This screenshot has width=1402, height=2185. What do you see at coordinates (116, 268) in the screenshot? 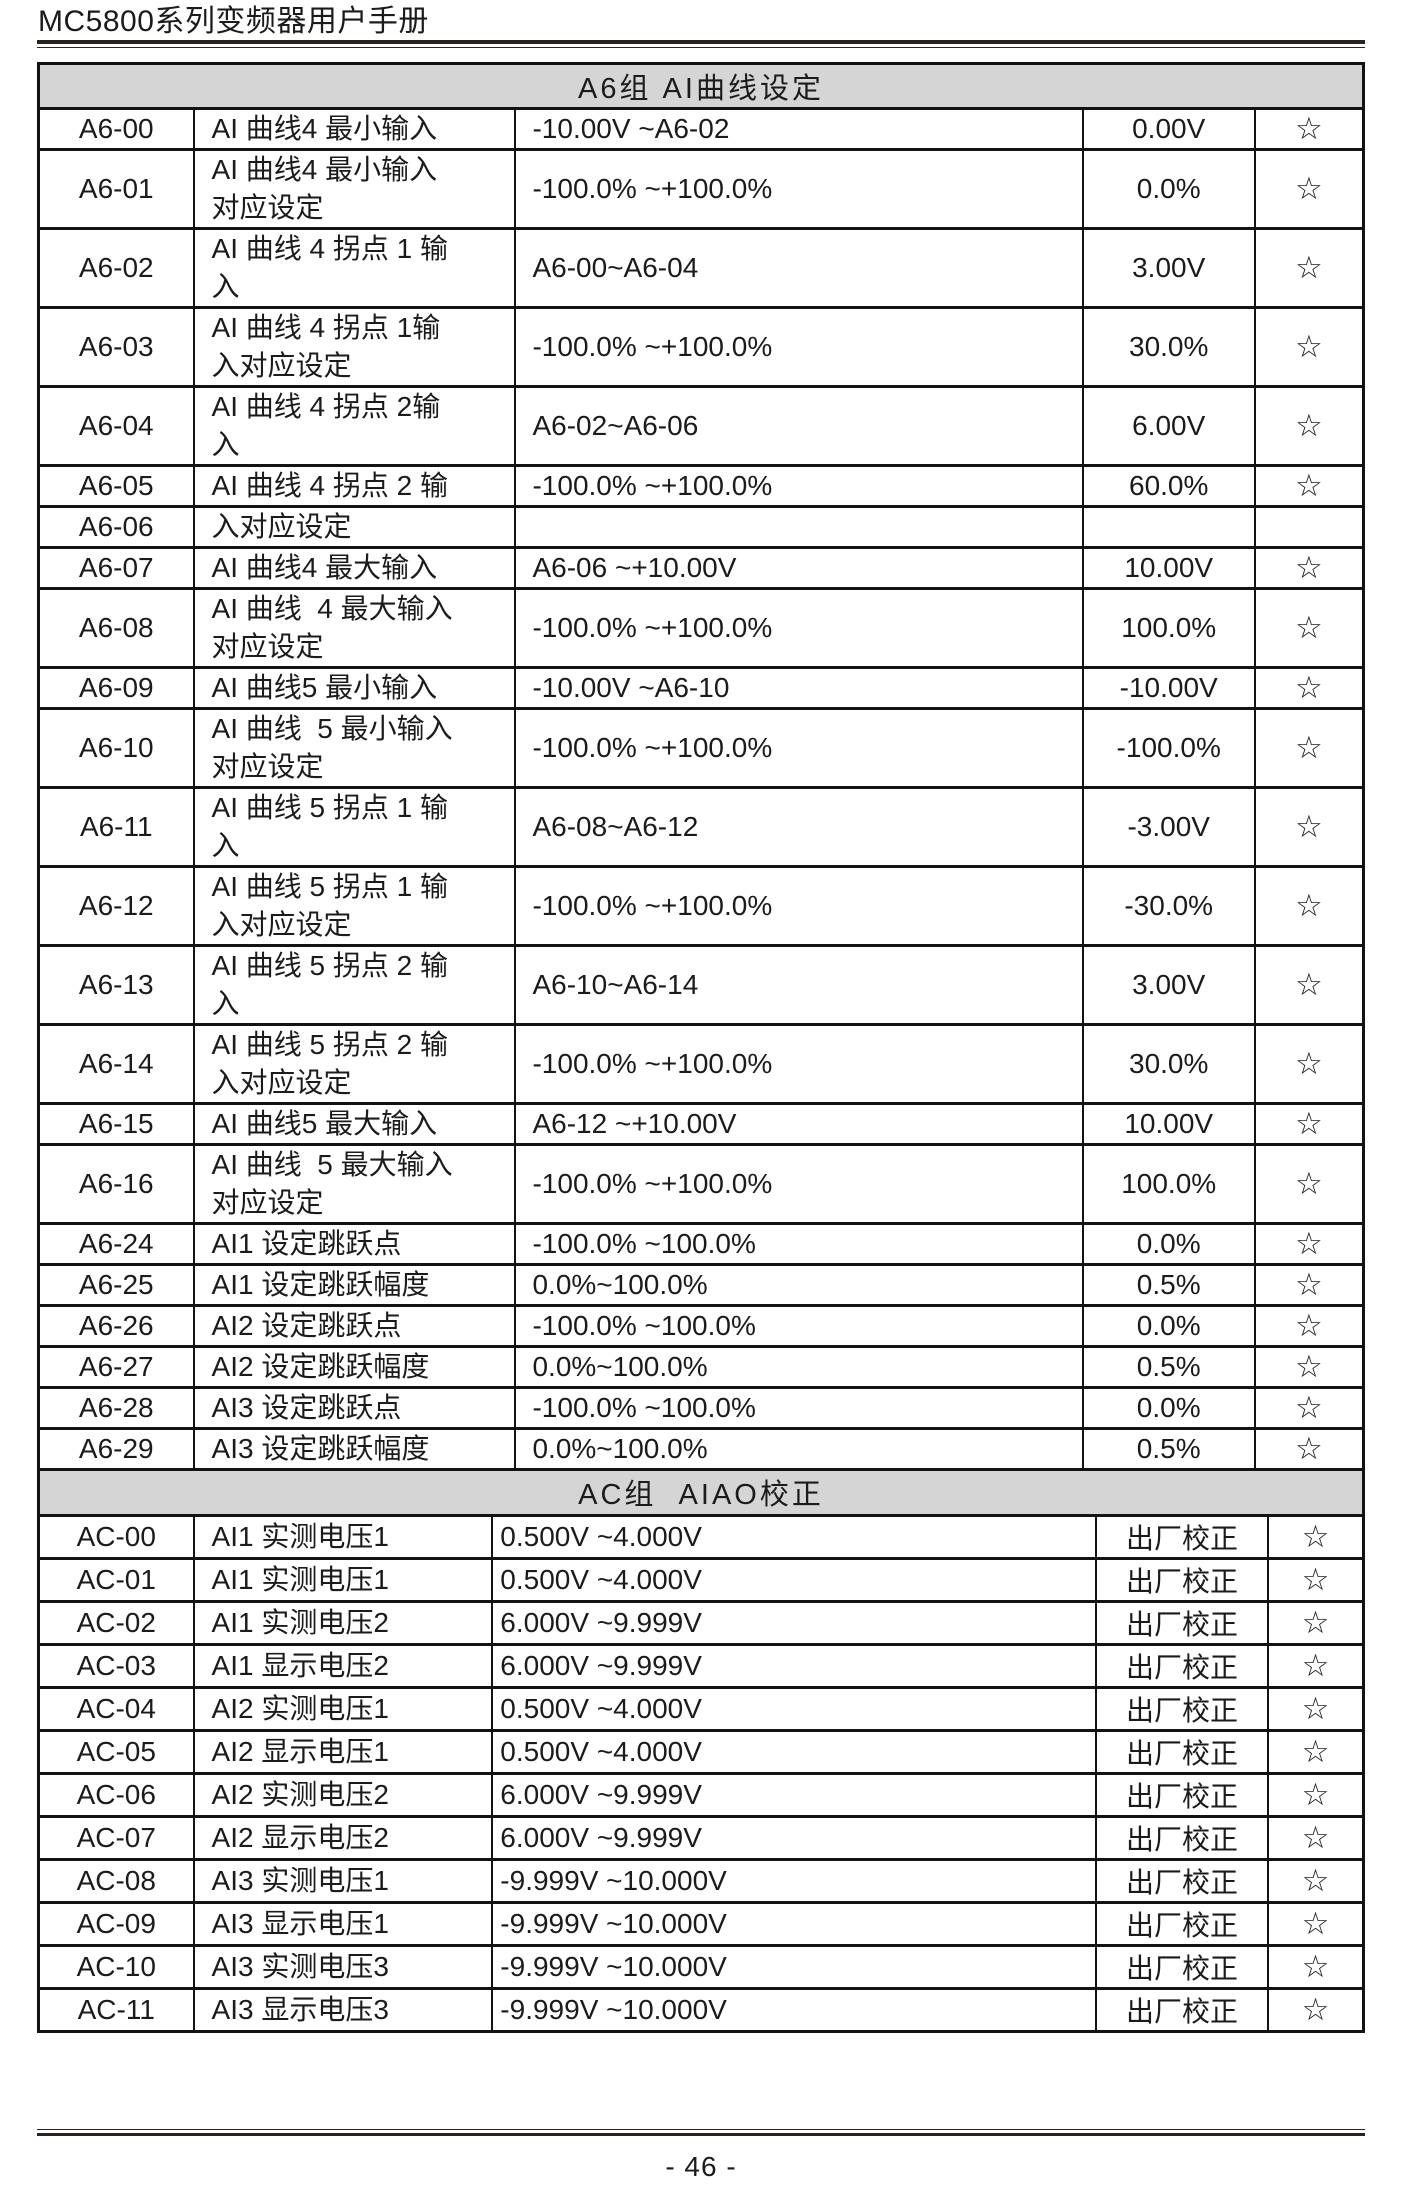
I see `param-code: A6-02` at bounding box center [116, 268].